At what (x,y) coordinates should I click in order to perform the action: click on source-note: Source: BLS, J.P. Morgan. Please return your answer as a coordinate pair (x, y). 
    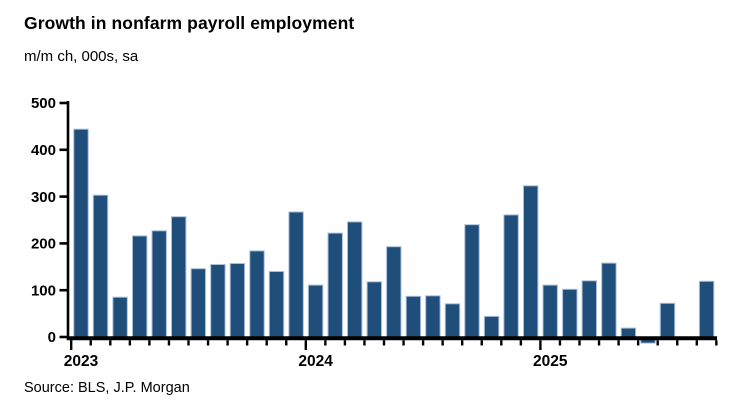
    Looking at the image, I should click on (107, 388).